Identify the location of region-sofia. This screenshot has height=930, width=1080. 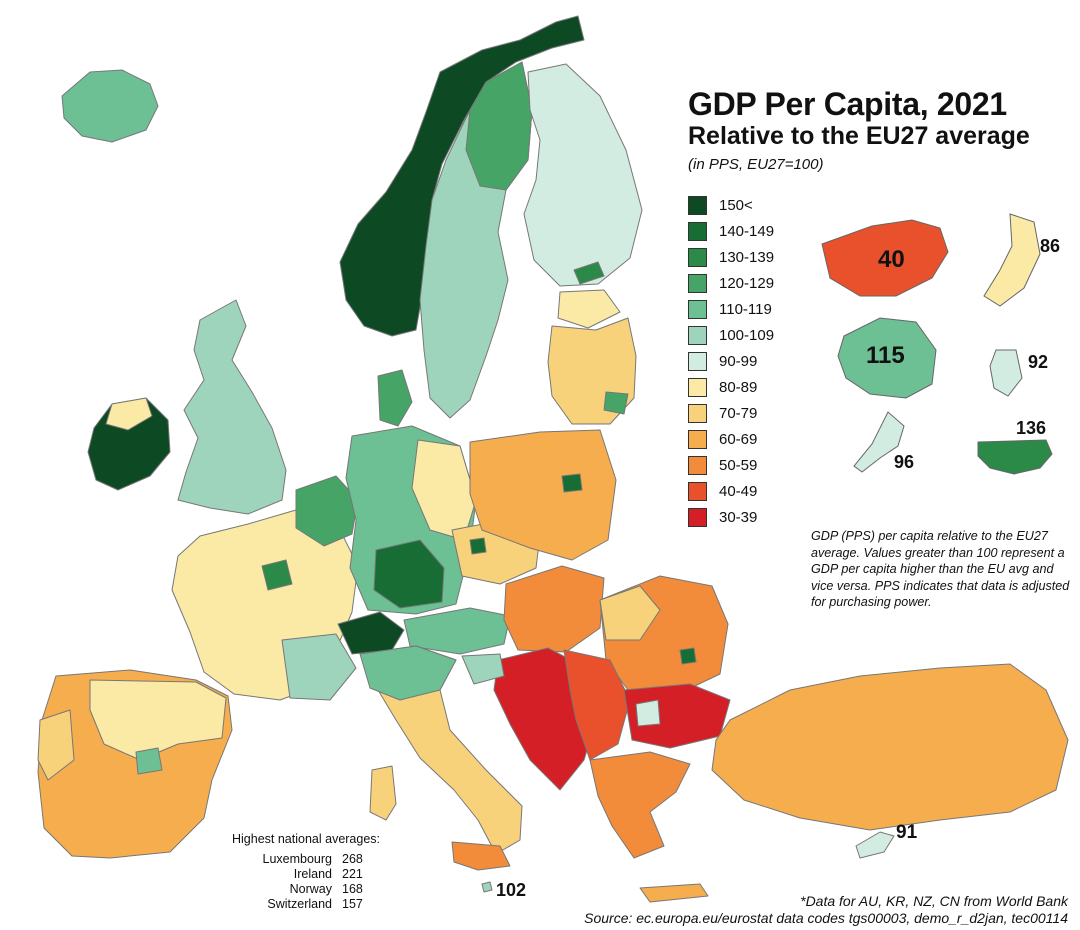
(648, 713).